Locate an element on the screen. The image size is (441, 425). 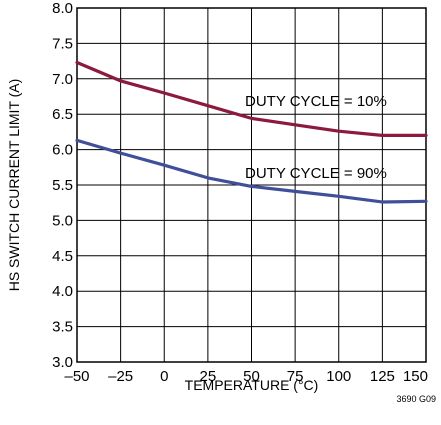
y-tick-labels: 3.0 3.5 4.0 4.5 5.0 5.5 6.0 6.5 7.0 7.5 8.0 is located at coordinates (62, 185).